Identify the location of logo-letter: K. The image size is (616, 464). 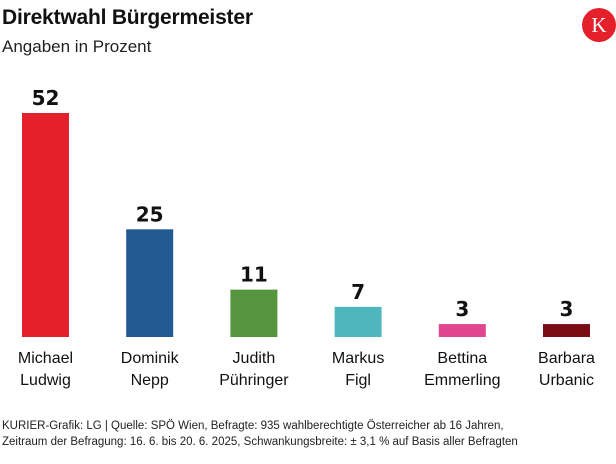
(598, 25).